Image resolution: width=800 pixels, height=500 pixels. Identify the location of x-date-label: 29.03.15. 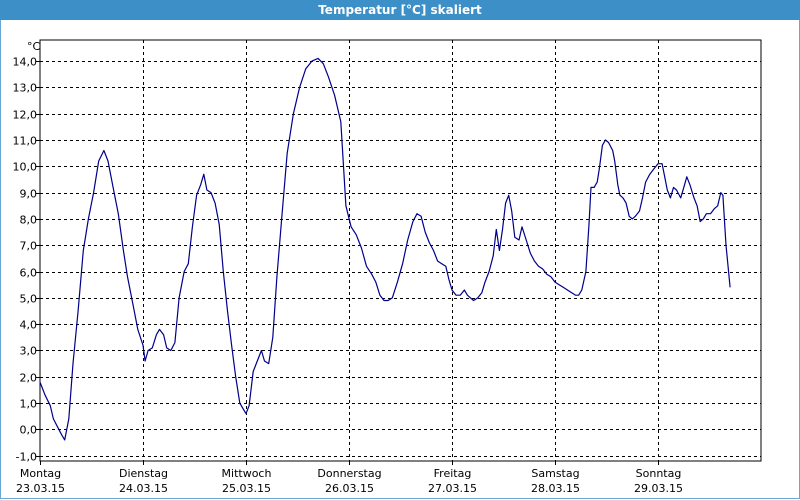
(658, 488).